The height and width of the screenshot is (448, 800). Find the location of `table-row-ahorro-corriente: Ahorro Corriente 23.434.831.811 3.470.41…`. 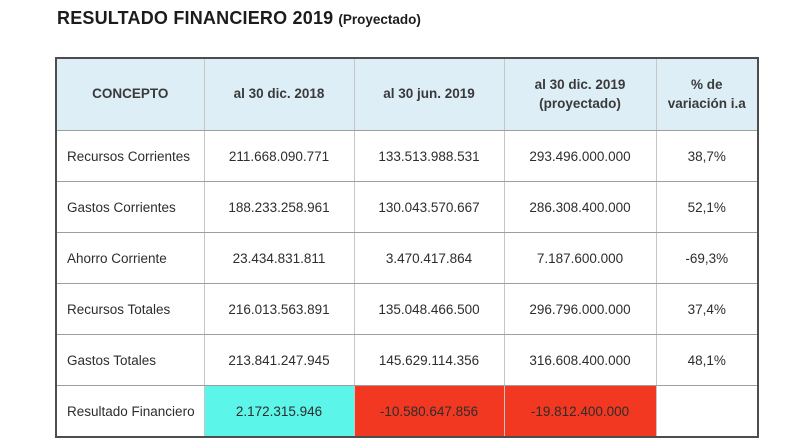

table-row-ahorro-corriente: Ahorro Corriente 23.434.831.811 3.470.41… is located at coordinates (407, 258).